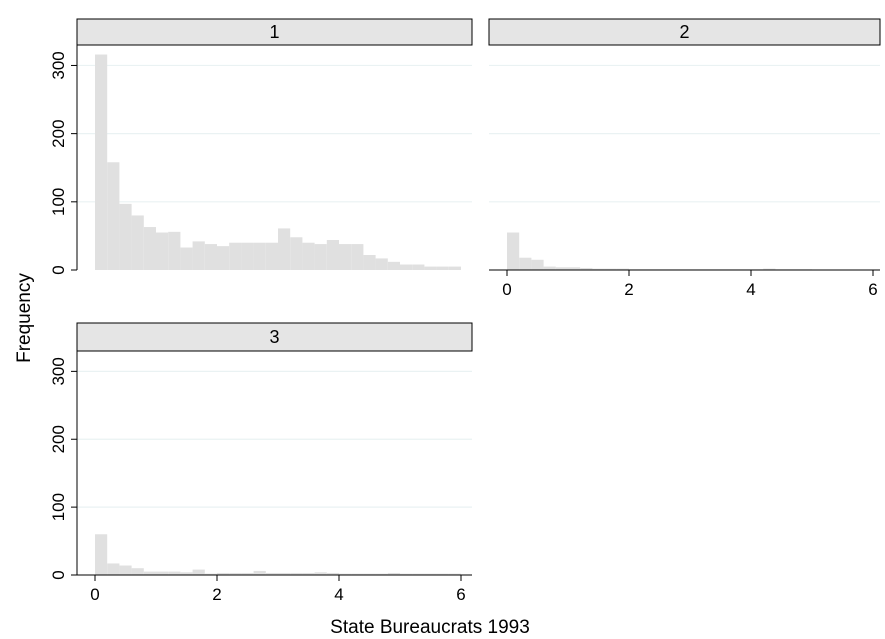  Describe the element at coordinates (430, 627) in the screenshot. I see `x-axis-title: State Bureaucrats 1993` at that location.